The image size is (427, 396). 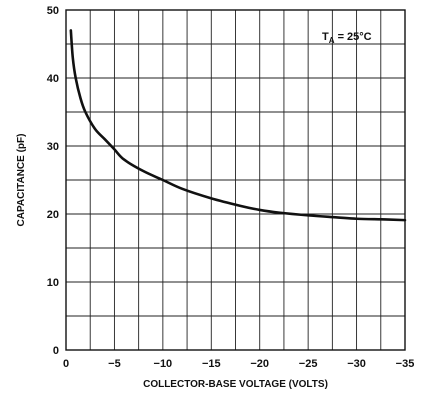 I want to click on y-tick-labels: 0 10 20 30 40 50, so click(x=53, y=181).